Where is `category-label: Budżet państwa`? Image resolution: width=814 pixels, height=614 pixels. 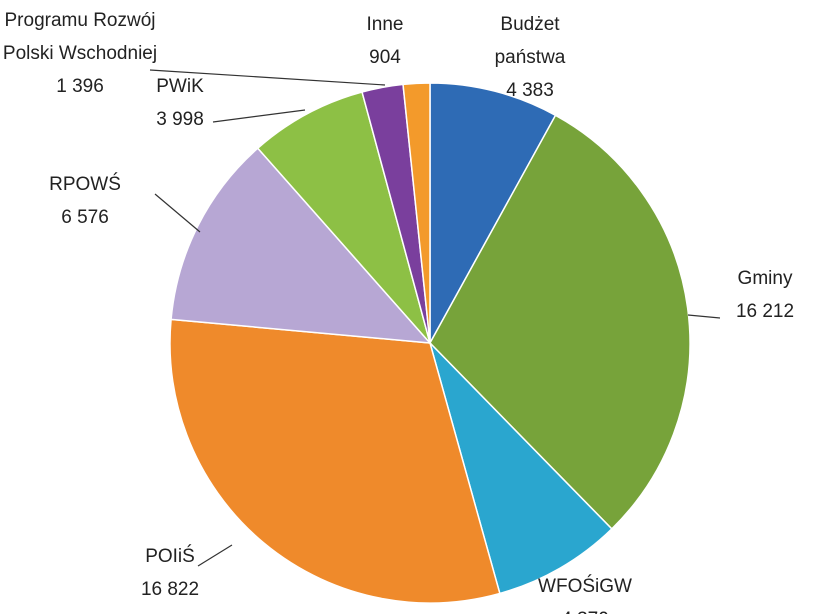 category-label: Budżet państwa is located at coordinates (530, 41).